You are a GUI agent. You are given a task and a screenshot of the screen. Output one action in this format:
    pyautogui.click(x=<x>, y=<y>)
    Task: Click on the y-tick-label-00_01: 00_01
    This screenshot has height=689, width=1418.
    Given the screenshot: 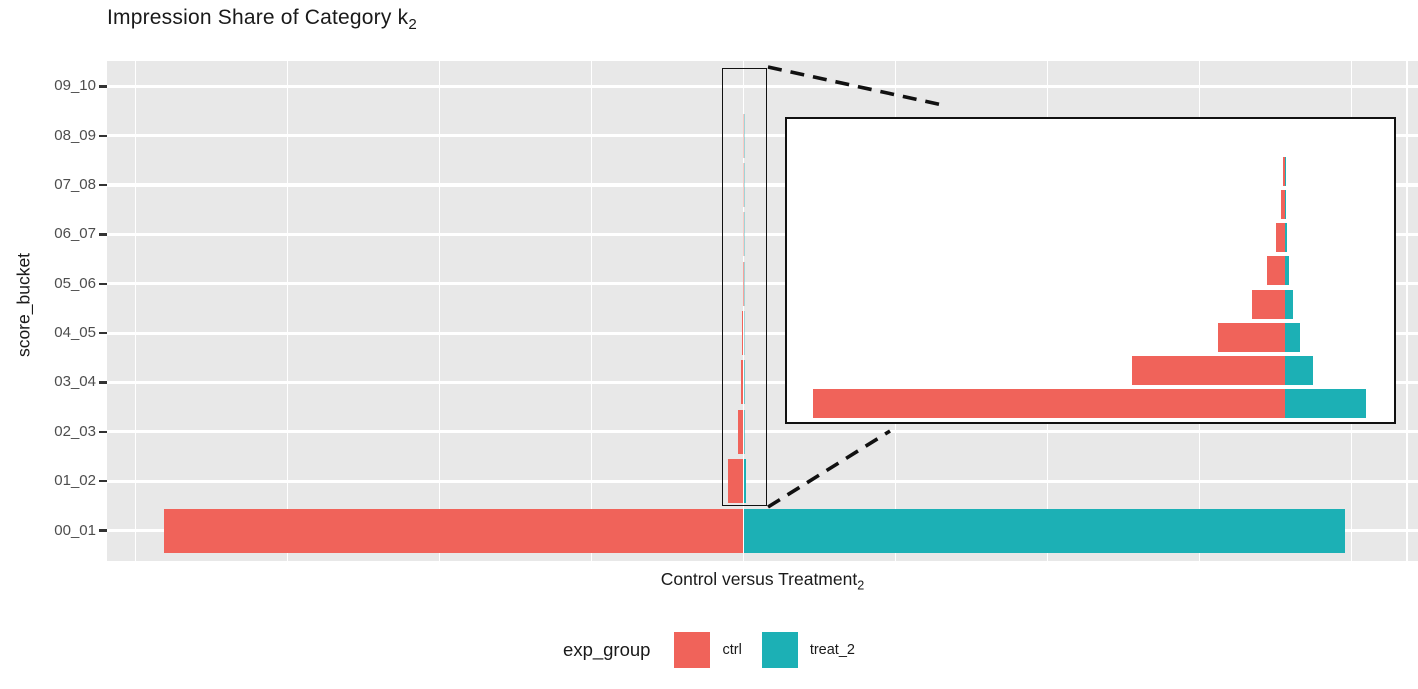 What is the action you would take?
    pyautogui.click(x=75, y=530)
    